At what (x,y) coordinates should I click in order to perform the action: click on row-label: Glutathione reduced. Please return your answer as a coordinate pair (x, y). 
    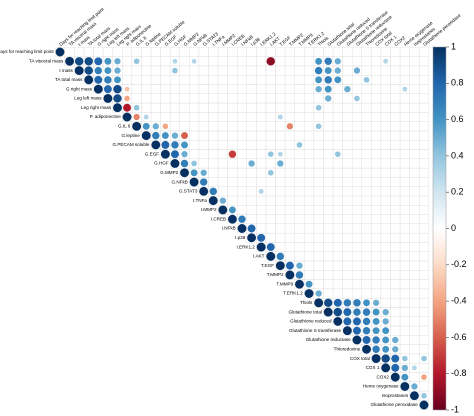
    Looking at the image, I should click on (311, 321).